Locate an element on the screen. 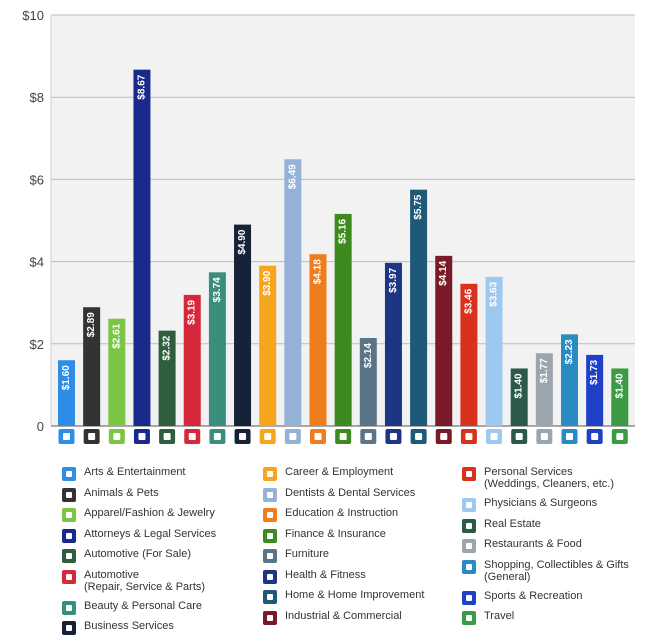 This screenshot has height=641, width=659. legend-item: Travel is located at coordinates (545, 620).